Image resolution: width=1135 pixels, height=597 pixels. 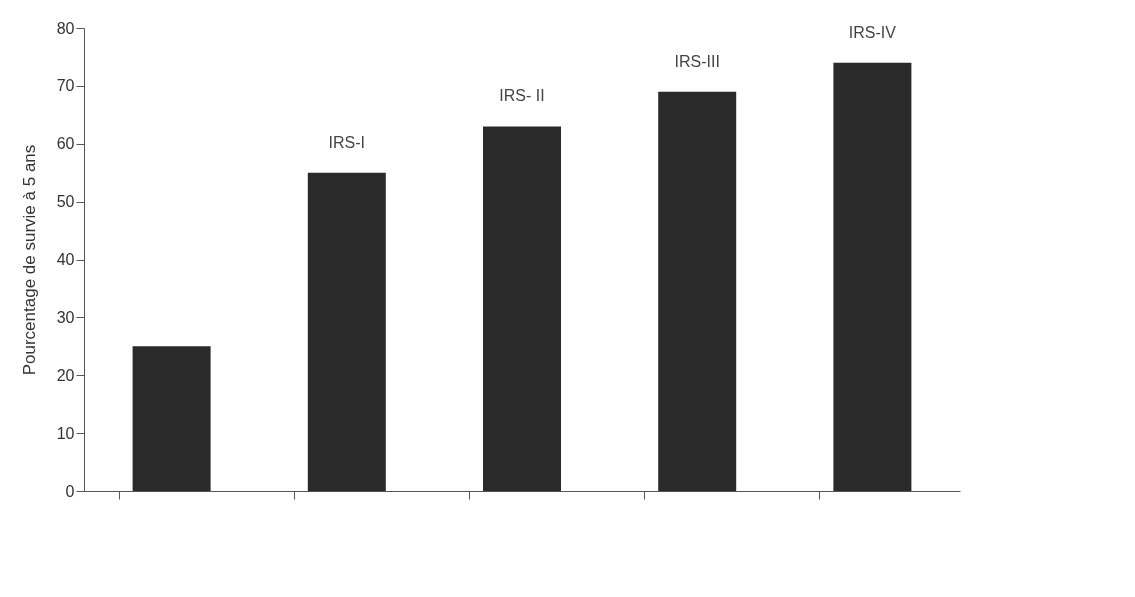 What do you see at coordinates (697, 61) in the screenshot?
I see `x-tick-label: IRS-III` at bounding box center [697, 61].